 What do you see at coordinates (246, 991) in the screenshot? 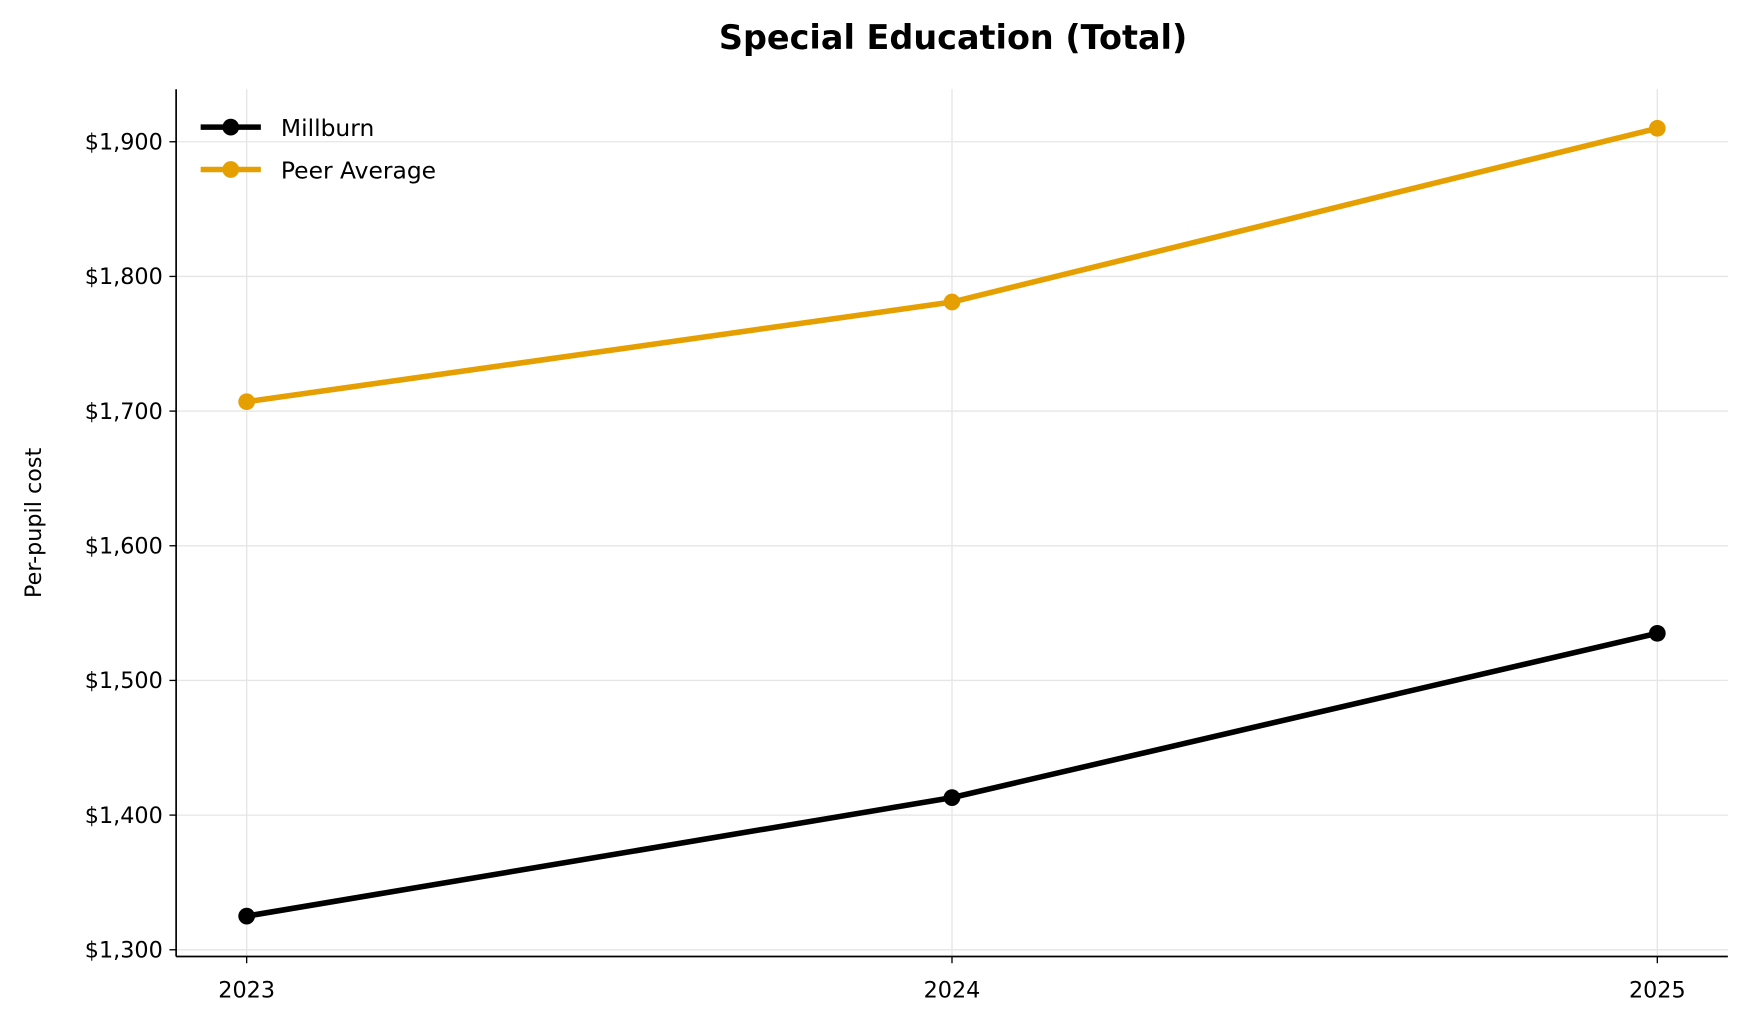
I see `x-tick-label: 2023` at bounding box center [246, 991].